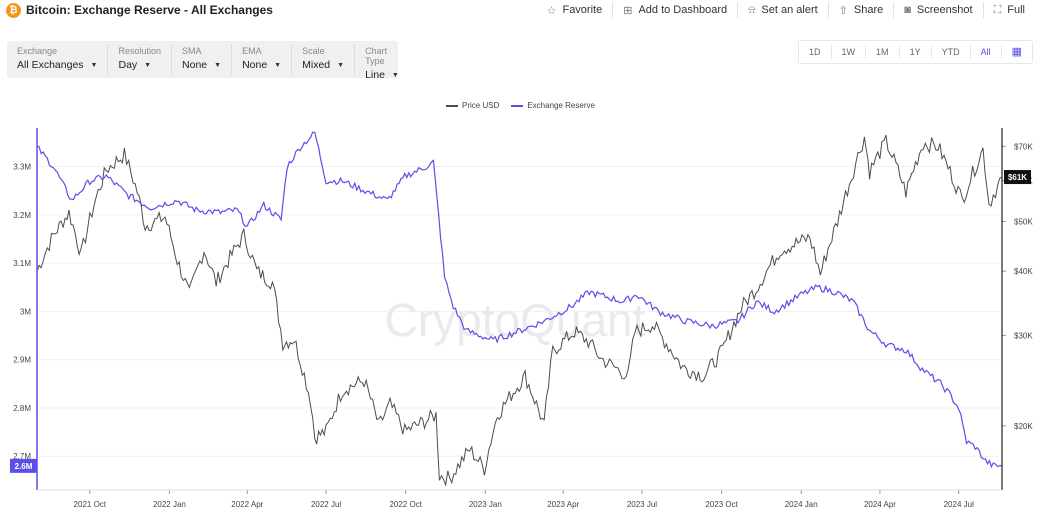 The height and width of the screenshot is (516, 1041). What do you see at coordinates (517, 105) in the screenshot?
I see `legend-swatch-reserve` at bounding box center [517, 105].